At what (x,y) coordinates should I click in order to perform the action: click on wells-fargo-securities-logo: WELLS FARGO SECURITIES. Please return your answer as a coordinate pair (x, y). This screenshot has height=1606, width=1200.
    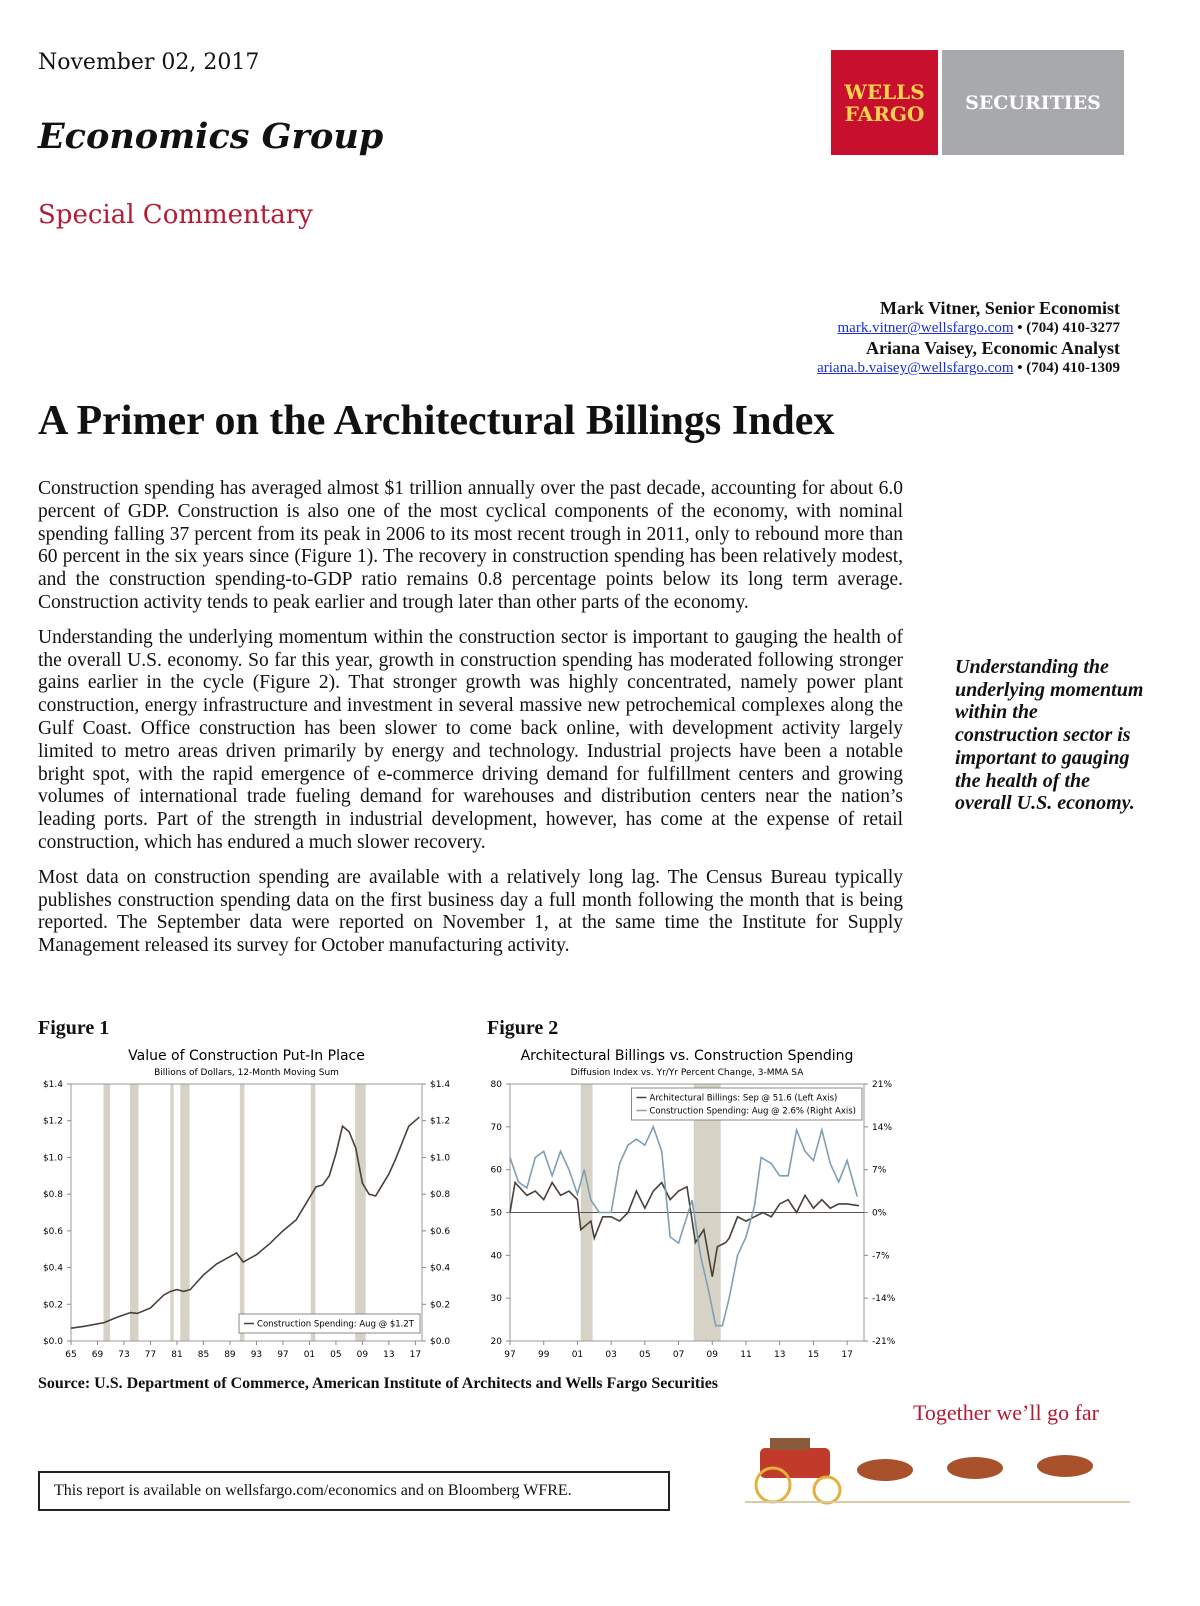
    Looking at the image, I should click on (977, 102).